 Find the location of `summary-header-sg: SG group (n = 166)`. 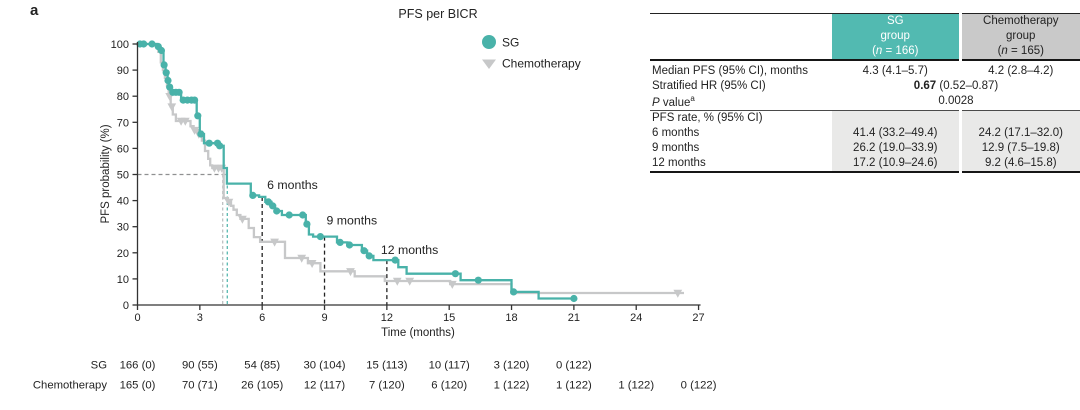

summary-header-sg: SG group (n = 166) is located at coordinates (896, 37).